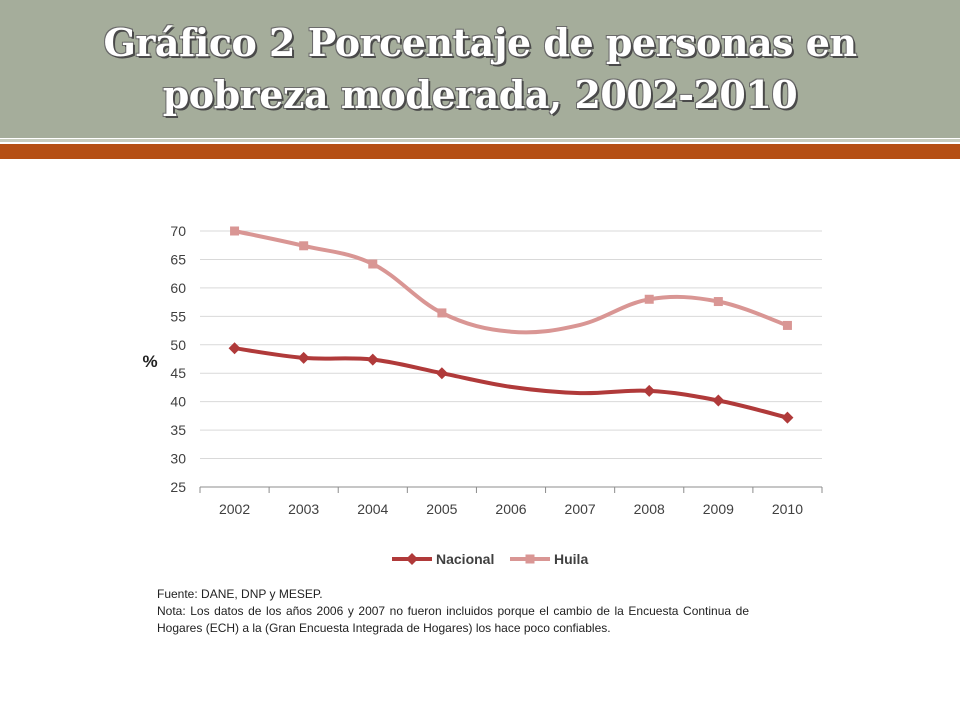  I want to click on y-axis-label: %, so click(149, 361).